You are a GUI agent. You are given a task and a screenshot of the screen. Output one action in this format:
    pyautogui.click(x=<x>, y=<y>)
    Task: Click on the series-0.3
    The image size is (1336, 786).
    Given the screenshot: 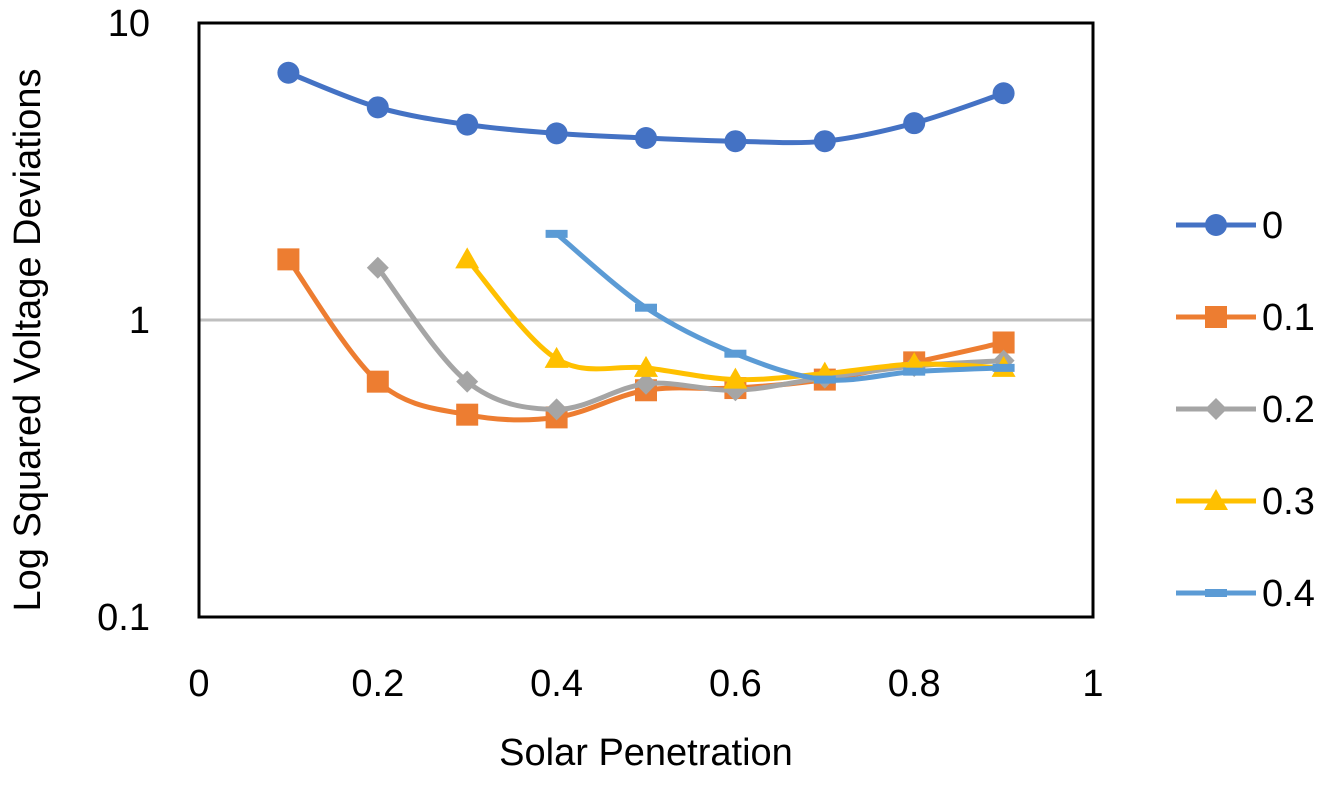 What is the action you would take?
    pyautogui.click(x=735, y=318)
    